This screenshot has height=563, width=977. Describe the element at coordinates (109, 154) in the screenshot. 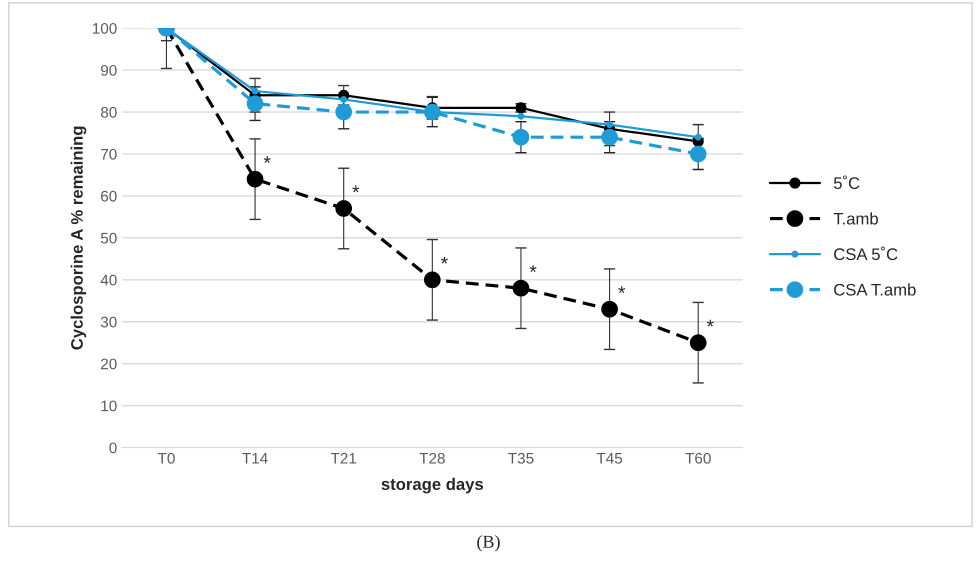

I see `y-tick-label: 70` at that location.